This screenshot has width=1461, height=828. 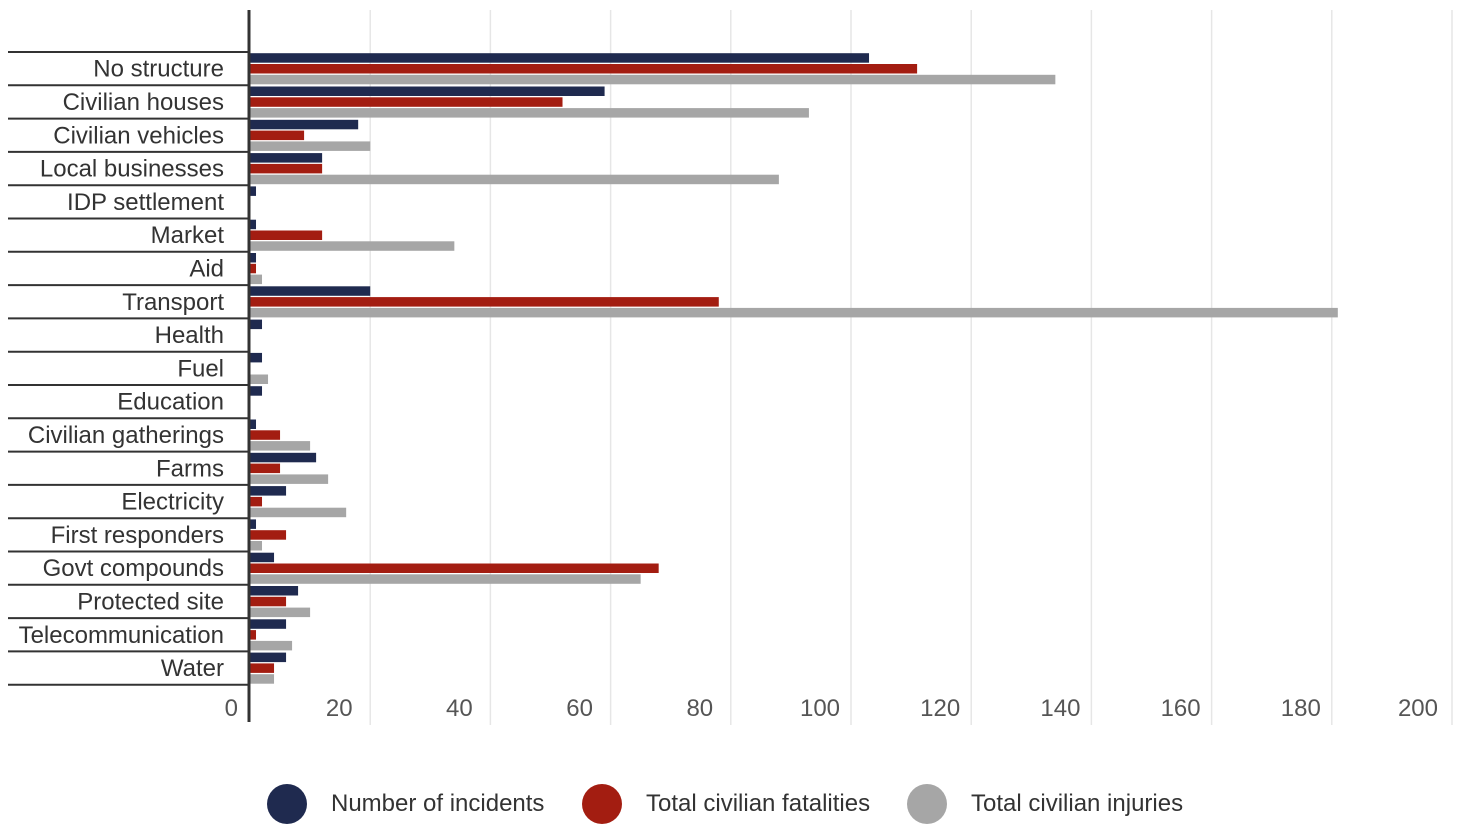 What do you see at coordinates (1181, 708) in the screenshot?
I see `x-tick-label: 160` at bounding box center [1181, 708].